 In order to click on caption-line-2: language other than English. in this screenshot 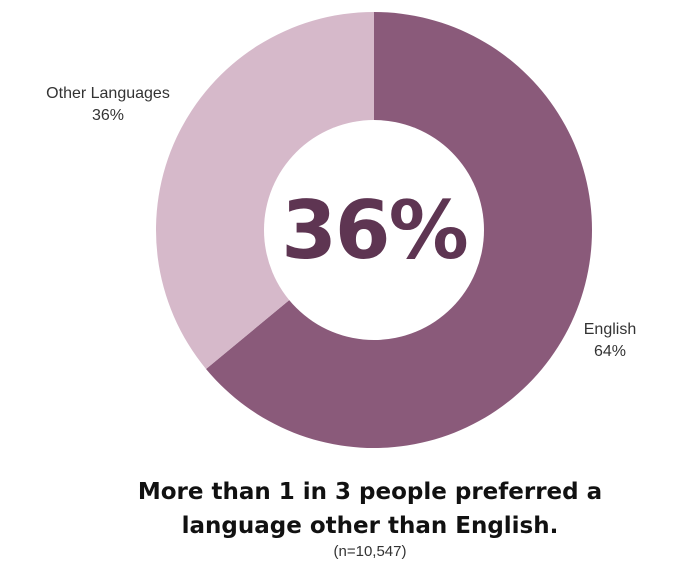, I will do `click(370, 526)`.